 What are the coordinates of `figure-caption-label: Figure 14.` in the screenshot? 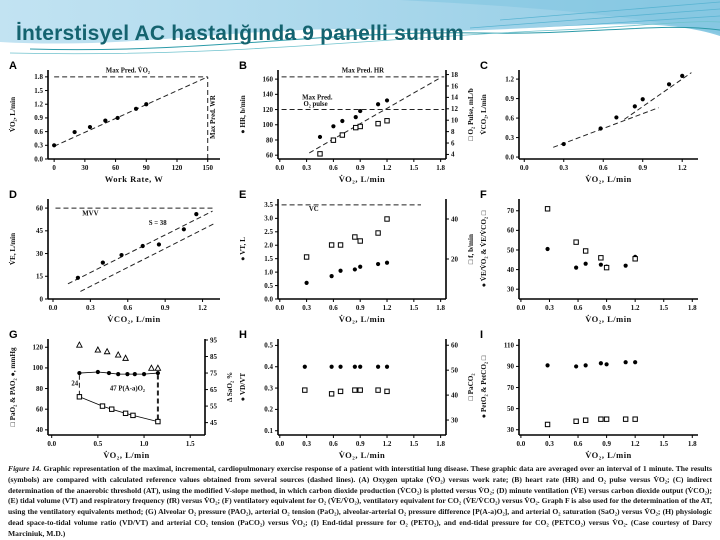 It's located at (25, 468).